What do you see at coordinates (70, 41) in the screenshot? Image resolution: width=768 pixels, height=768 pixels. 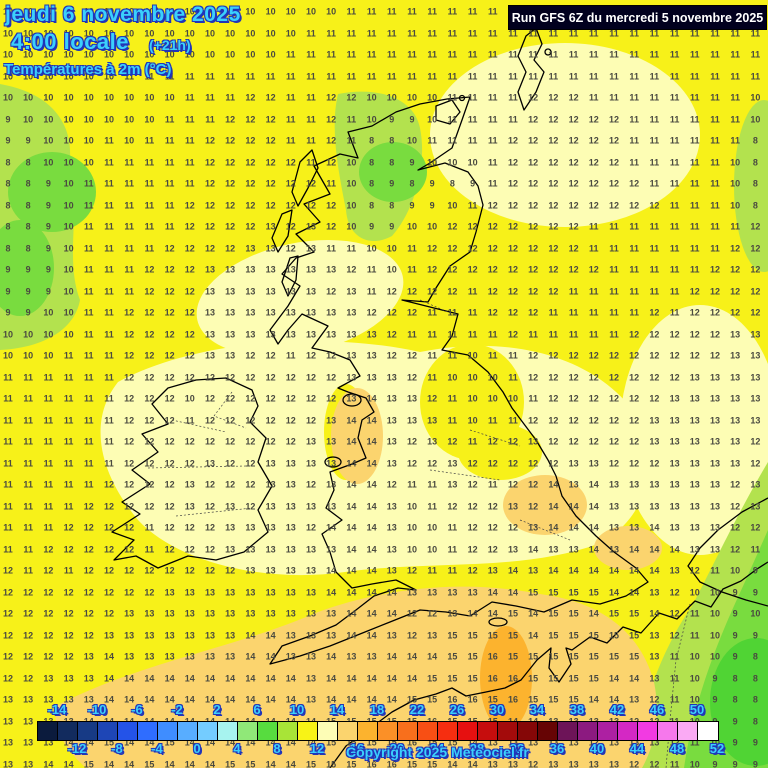 I see `time-label: 4:00 locale` at bounding box center [70, 41].